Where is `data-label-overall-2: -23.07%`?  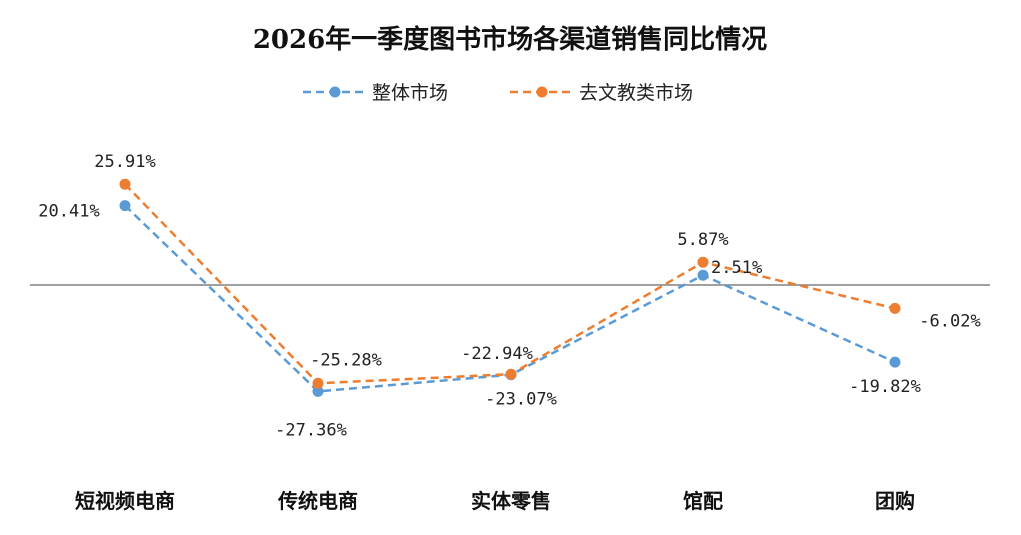 data-label-overall-2: -23.07% is located at coordinates (521, 400).